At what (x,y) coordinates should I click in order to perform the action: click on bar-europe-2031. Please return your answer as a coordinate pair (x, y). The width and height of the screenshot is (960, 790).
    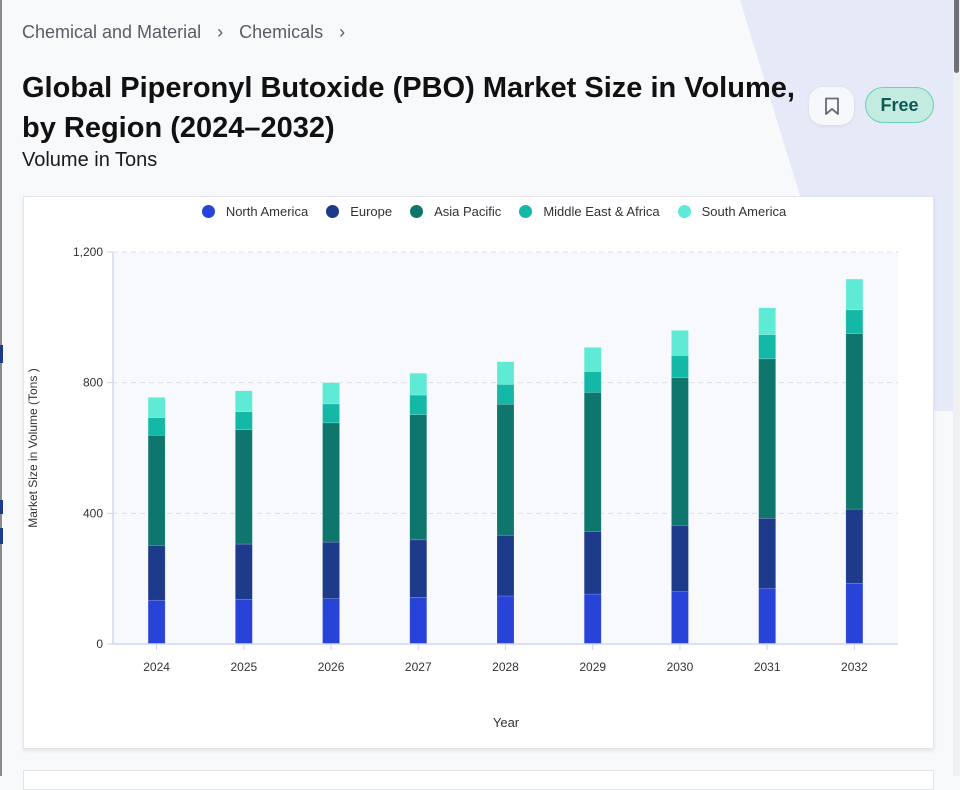
    Looking at the image, I should click on (767, 553).